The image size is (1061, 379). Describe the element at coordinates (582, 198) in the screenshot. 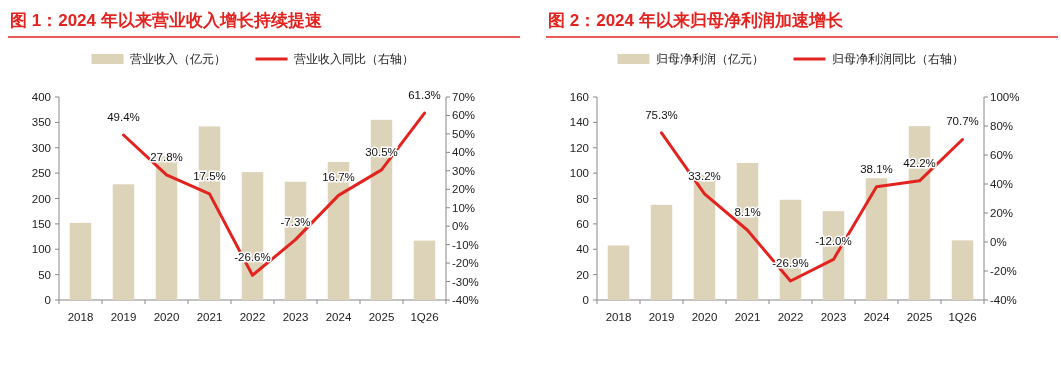

I see `y-tick-label: 80` at that location.